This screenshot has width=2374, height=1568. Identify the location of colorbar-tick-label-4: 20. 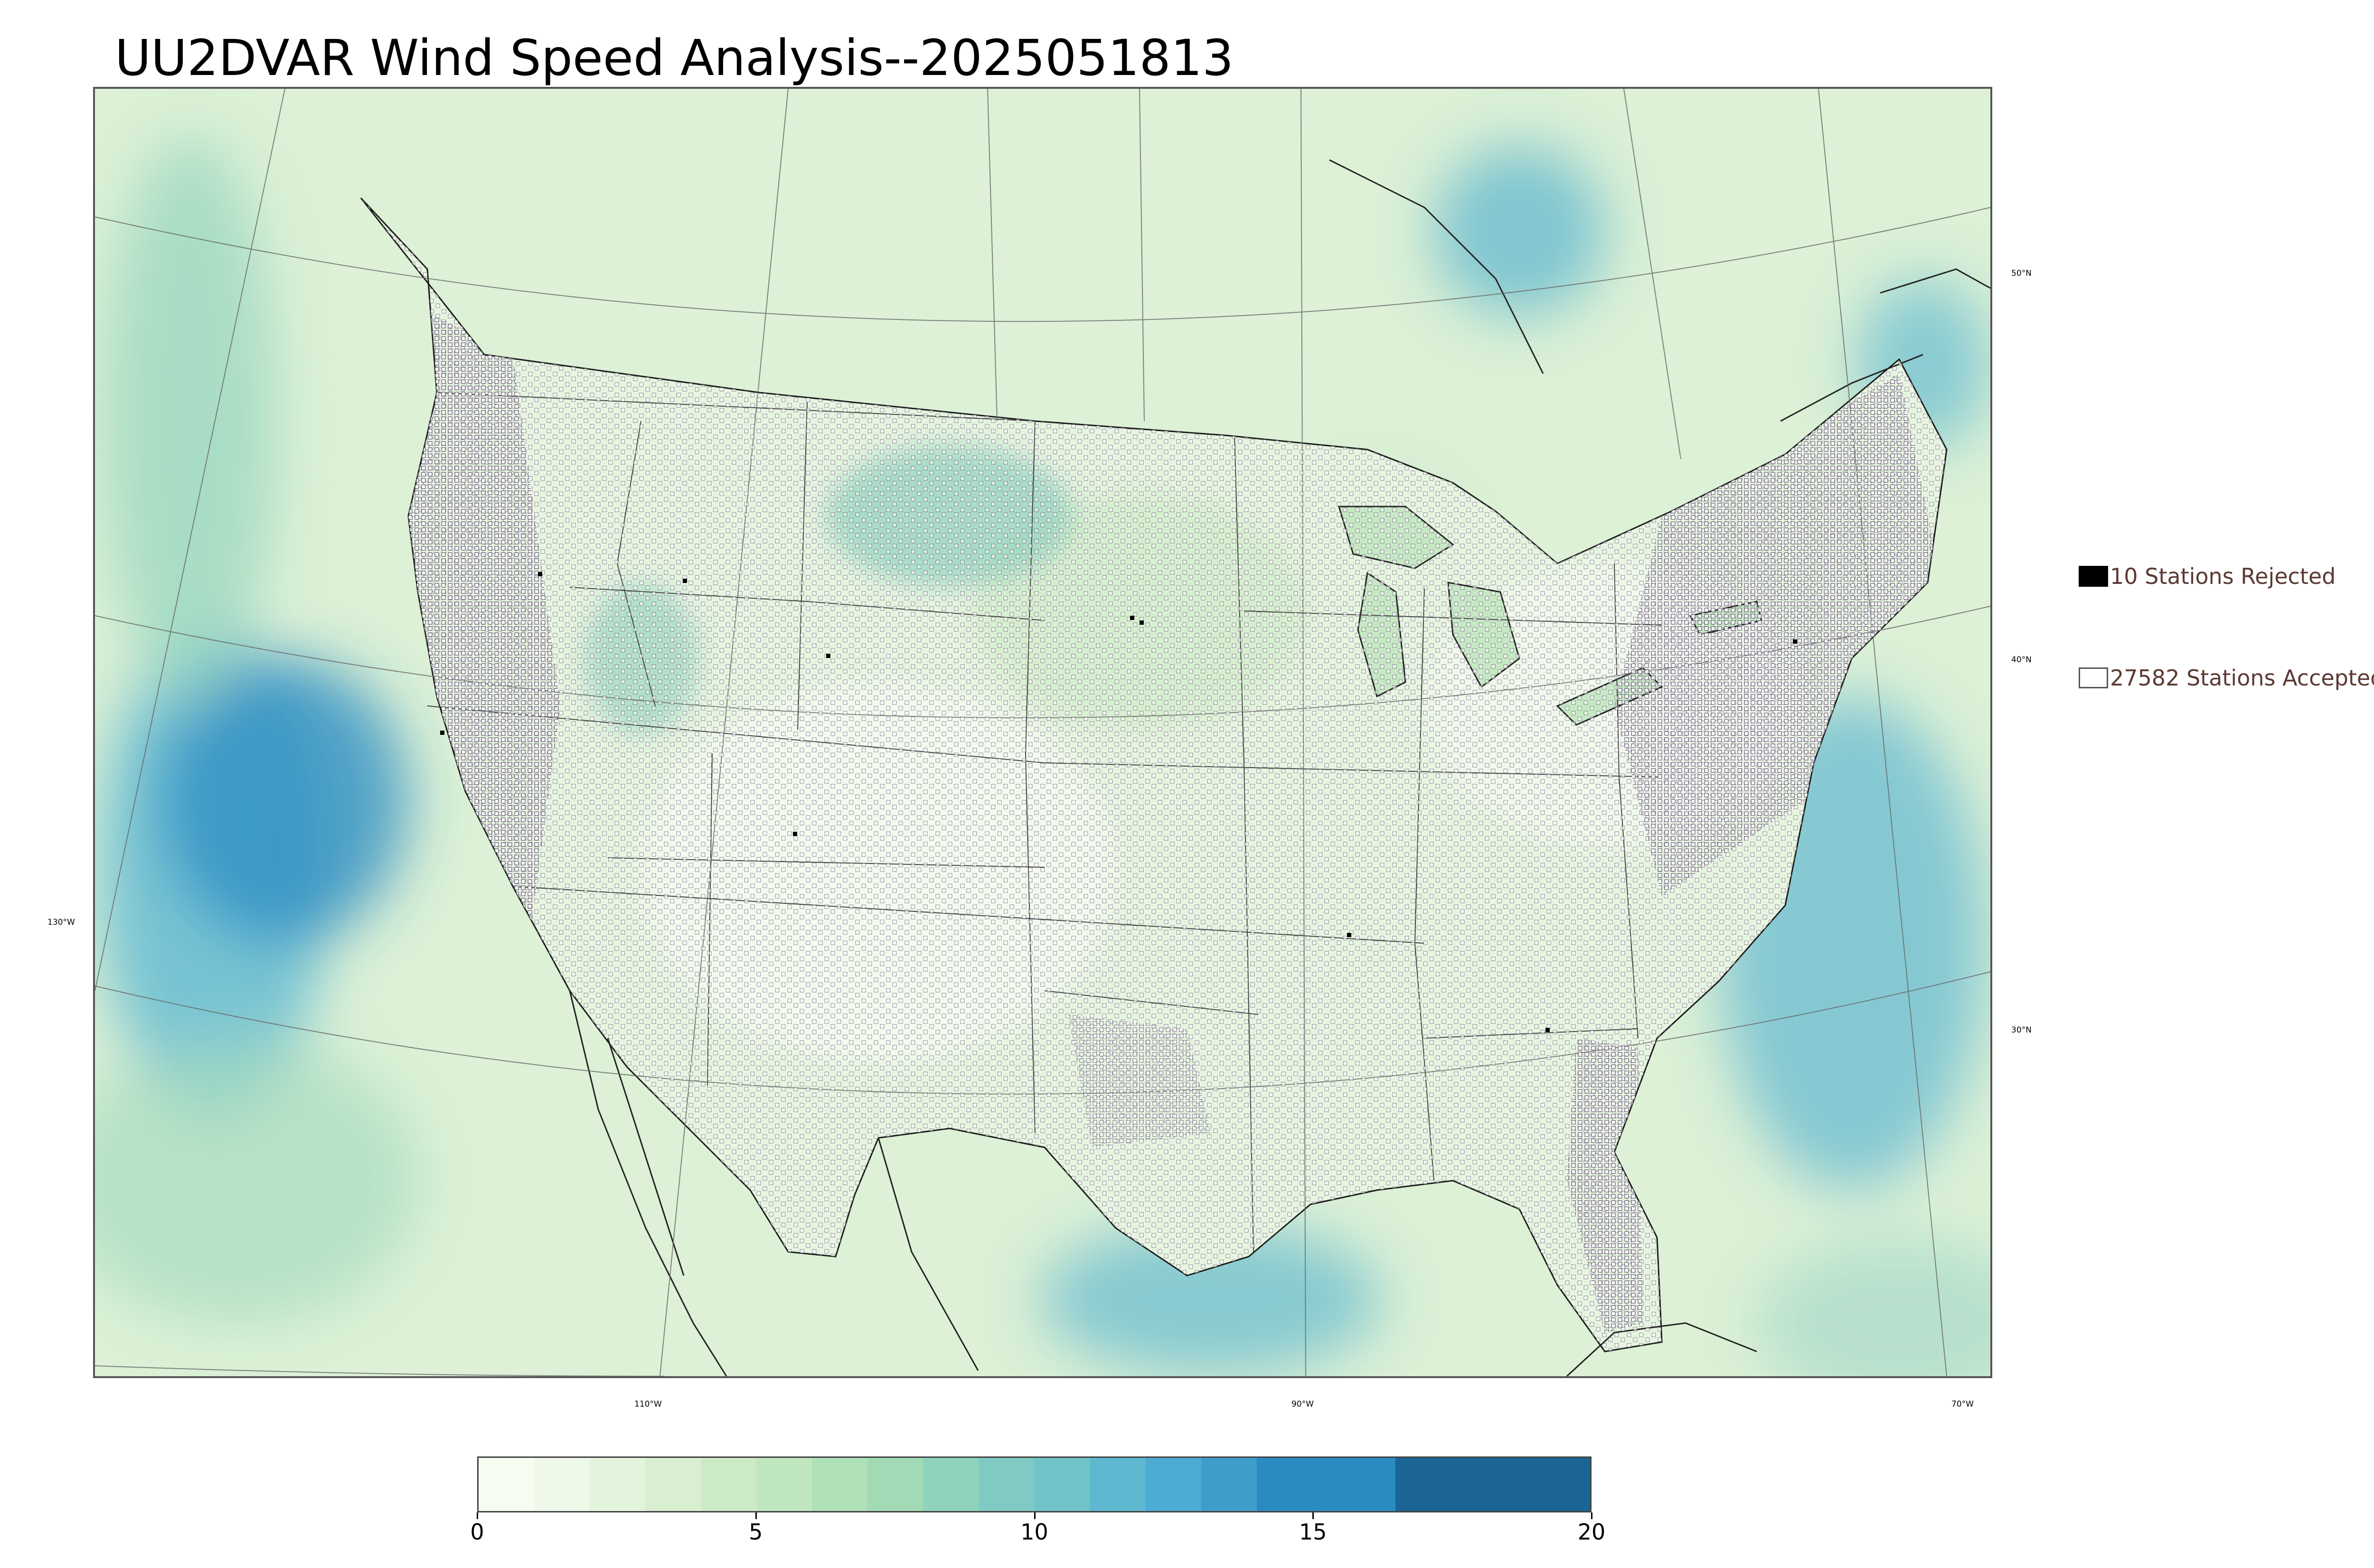
(1591, 1532).